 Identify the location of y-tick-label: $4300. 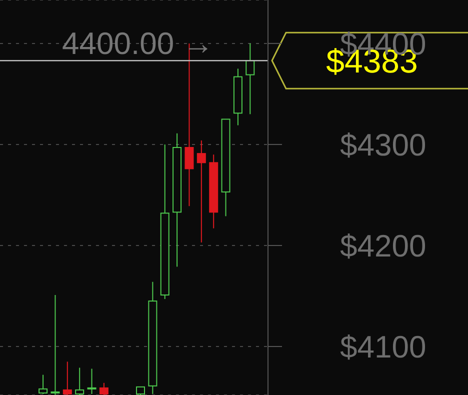
(383, 144).